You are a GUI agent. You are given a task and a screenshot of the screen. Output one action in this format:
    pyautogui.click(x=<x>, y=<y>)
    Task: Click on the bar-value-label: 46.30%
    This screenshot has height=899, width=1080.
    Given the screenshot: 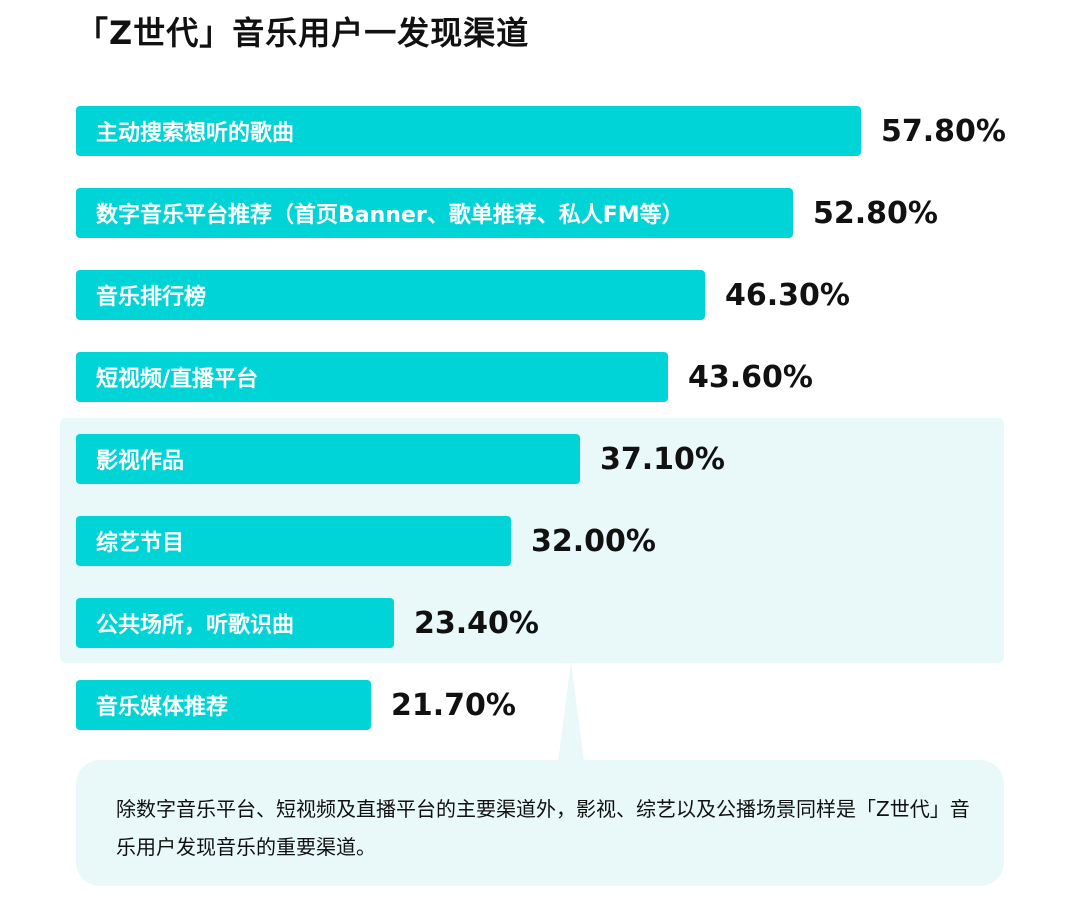 What is the action you would take?
    pyautogui.click(x=787, y=295)
    